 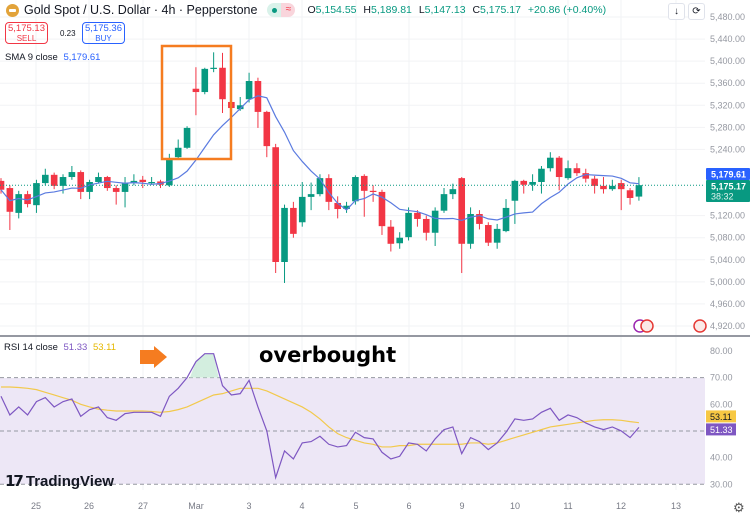 What do you see at coordinates (391, 10) in the screenshot?
I see `high-value: 5,189.81` at bounding box center [391, 10].